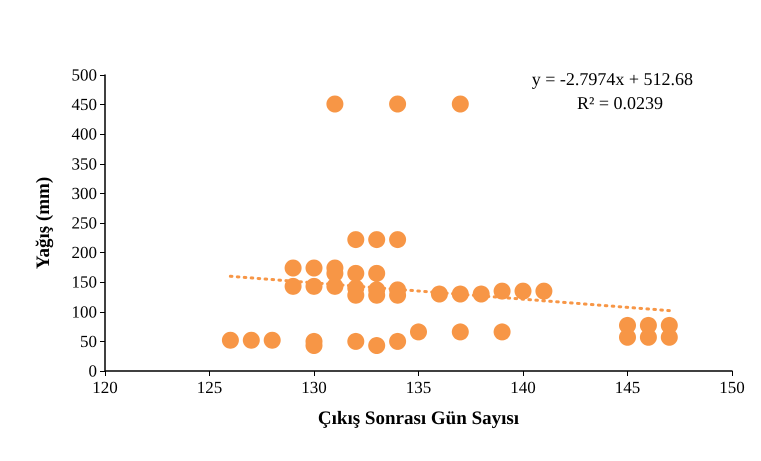 The image size is (761, 461). I want to click on y-tick-label: 0, so click(92, 371).